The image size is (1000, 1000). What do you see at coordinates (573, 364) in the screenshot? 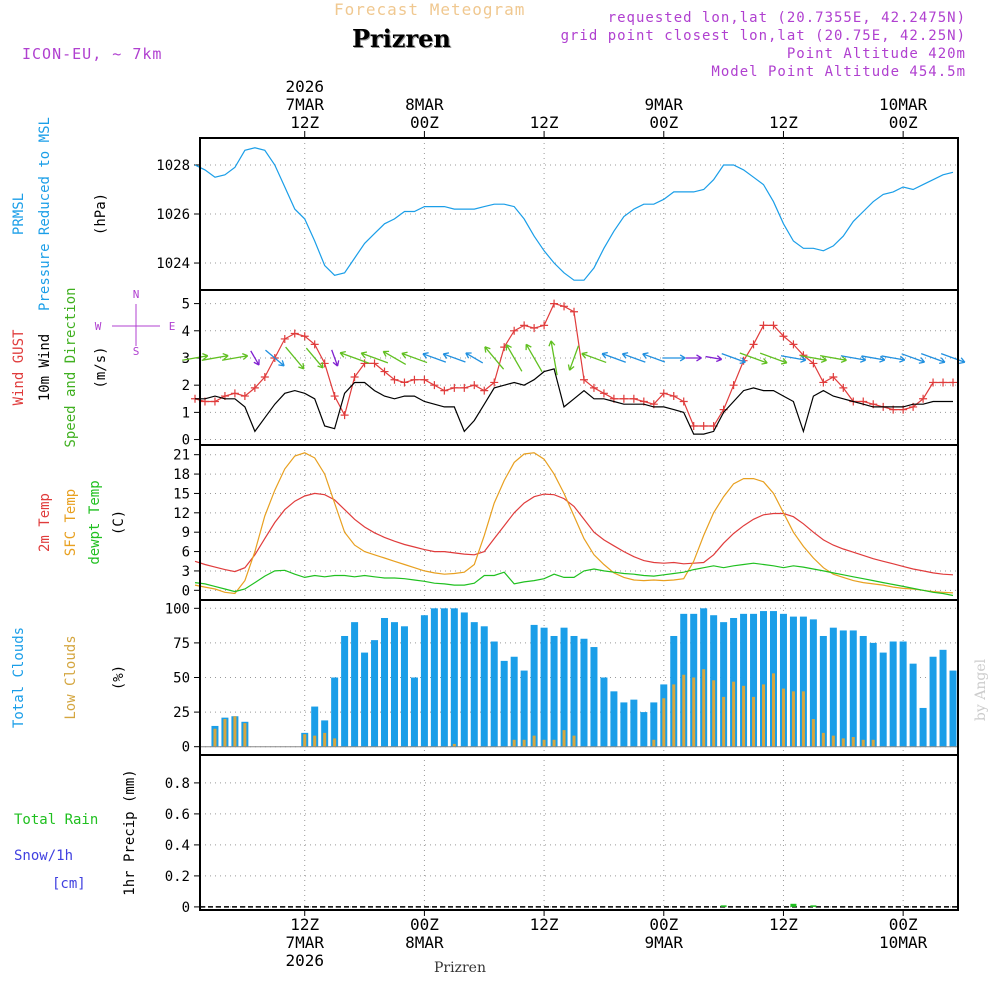
I see `wind-gust-line` at bounding box center [573, 364].